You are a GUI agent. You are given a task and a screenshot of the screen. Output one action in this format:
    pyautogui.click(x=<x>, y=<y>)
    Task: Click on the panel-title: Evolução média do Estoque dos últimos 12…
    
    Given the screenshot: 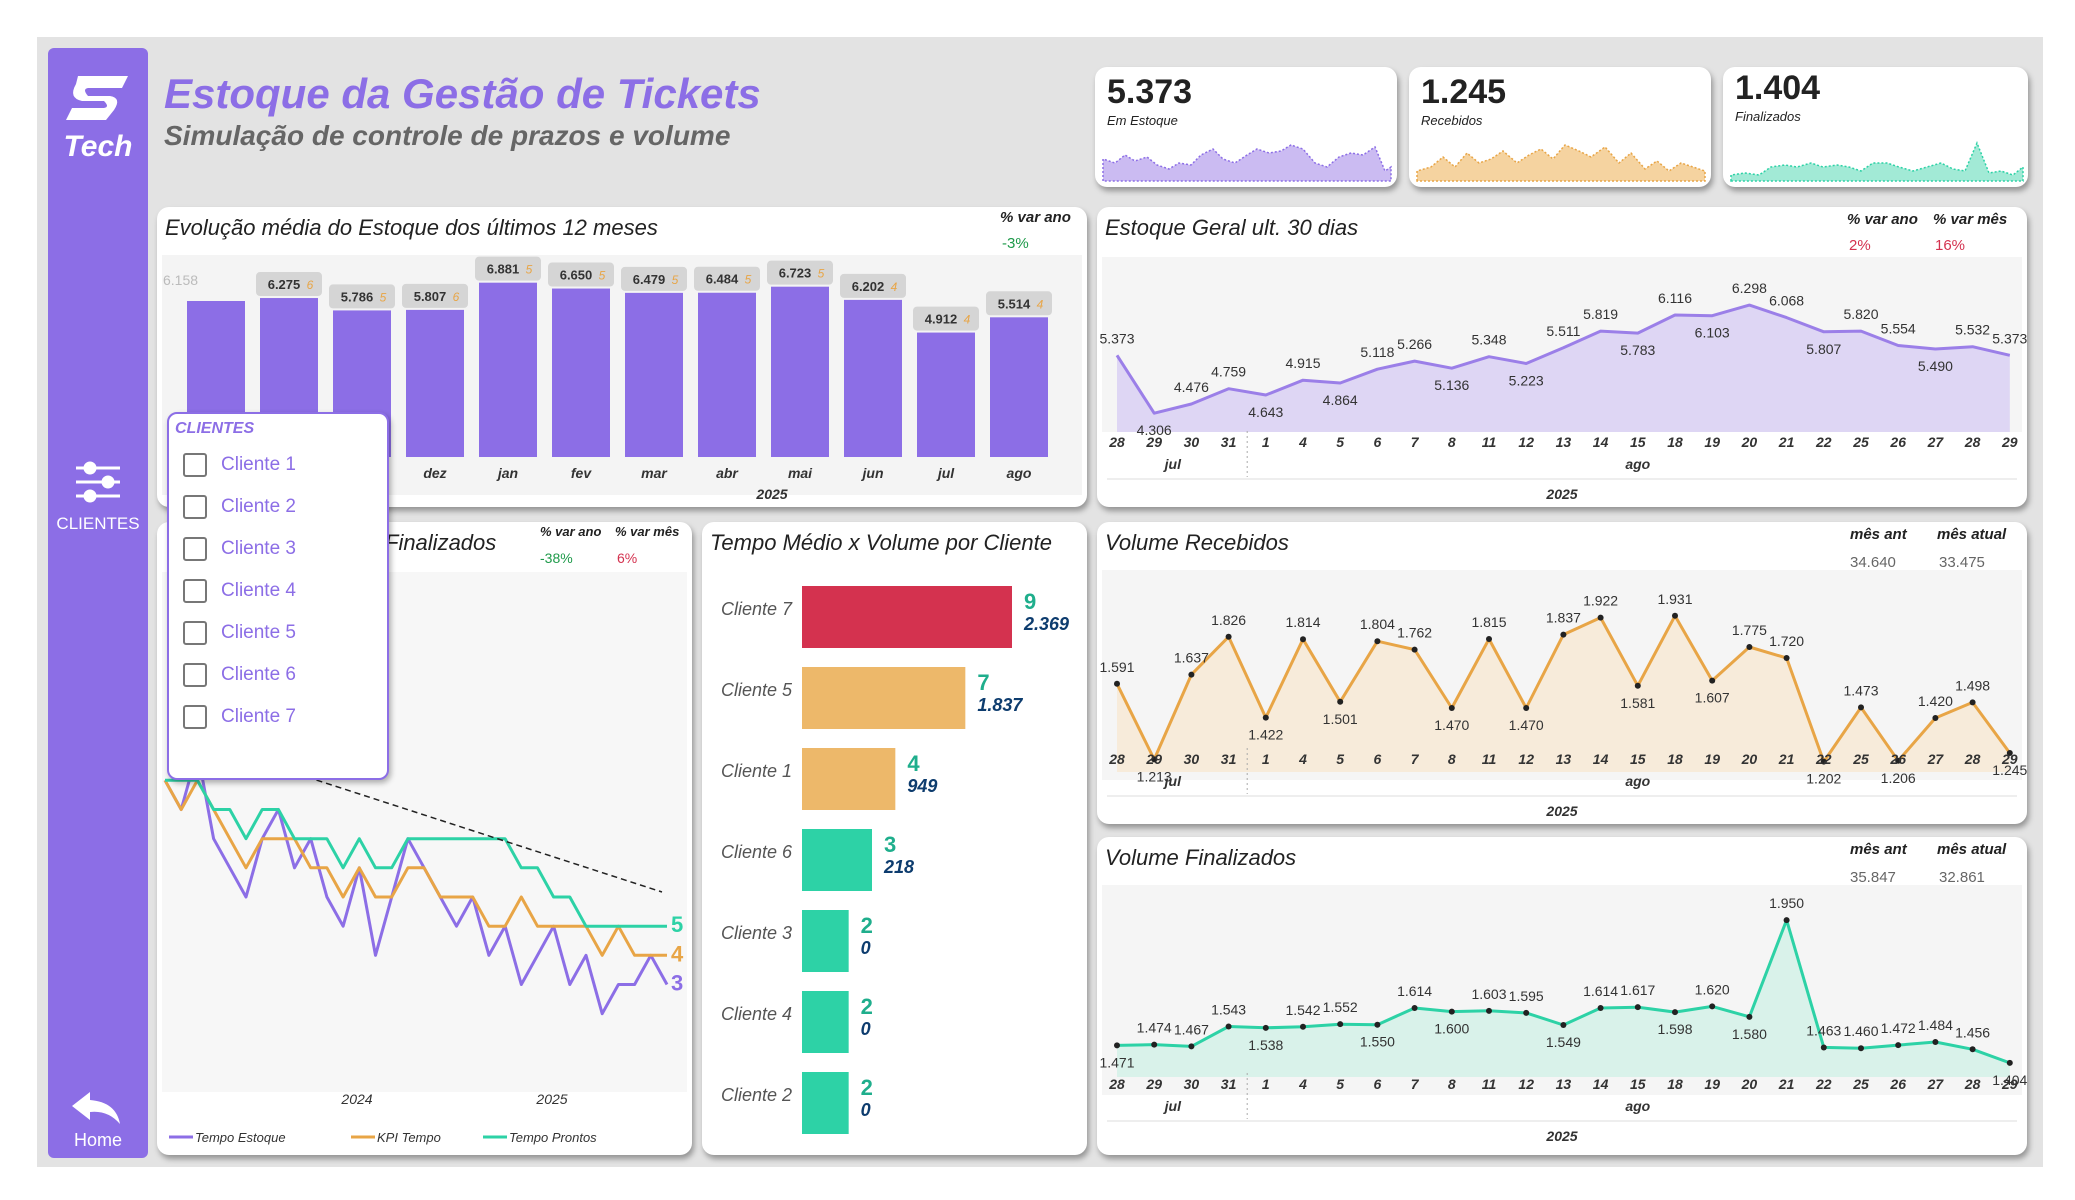 What is the action you would take?
    pyautogui.click(x=411, y=227)
    